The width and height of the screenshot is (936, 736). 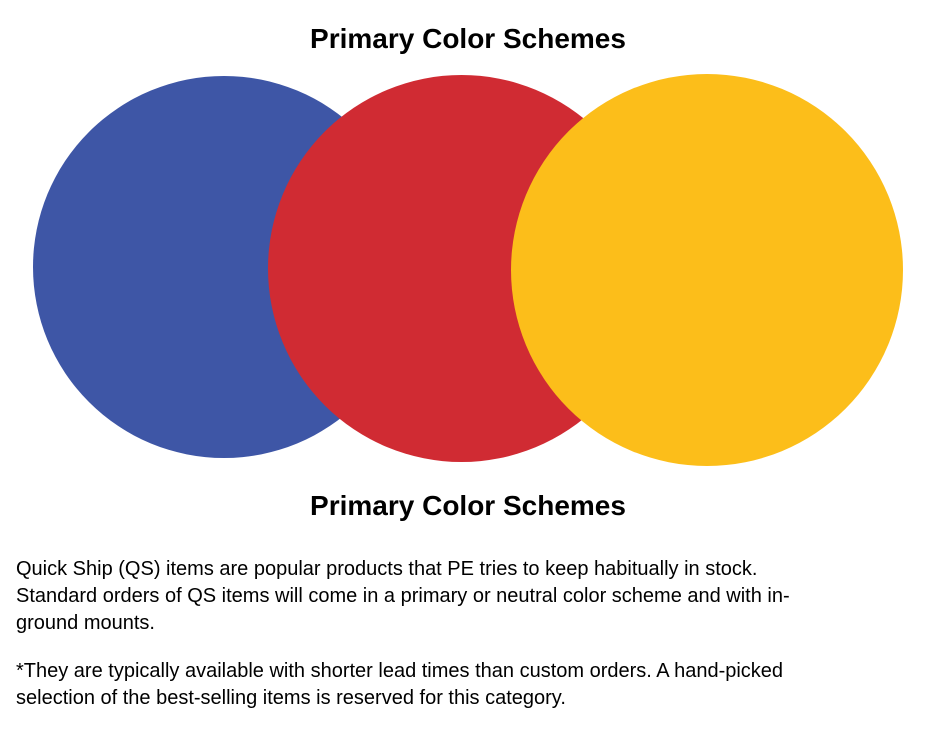 What do you see at coordinates (468, 505) in the screenshot?
I see `section-title: Primary Color Schemes` at bounding box center [468, 505].